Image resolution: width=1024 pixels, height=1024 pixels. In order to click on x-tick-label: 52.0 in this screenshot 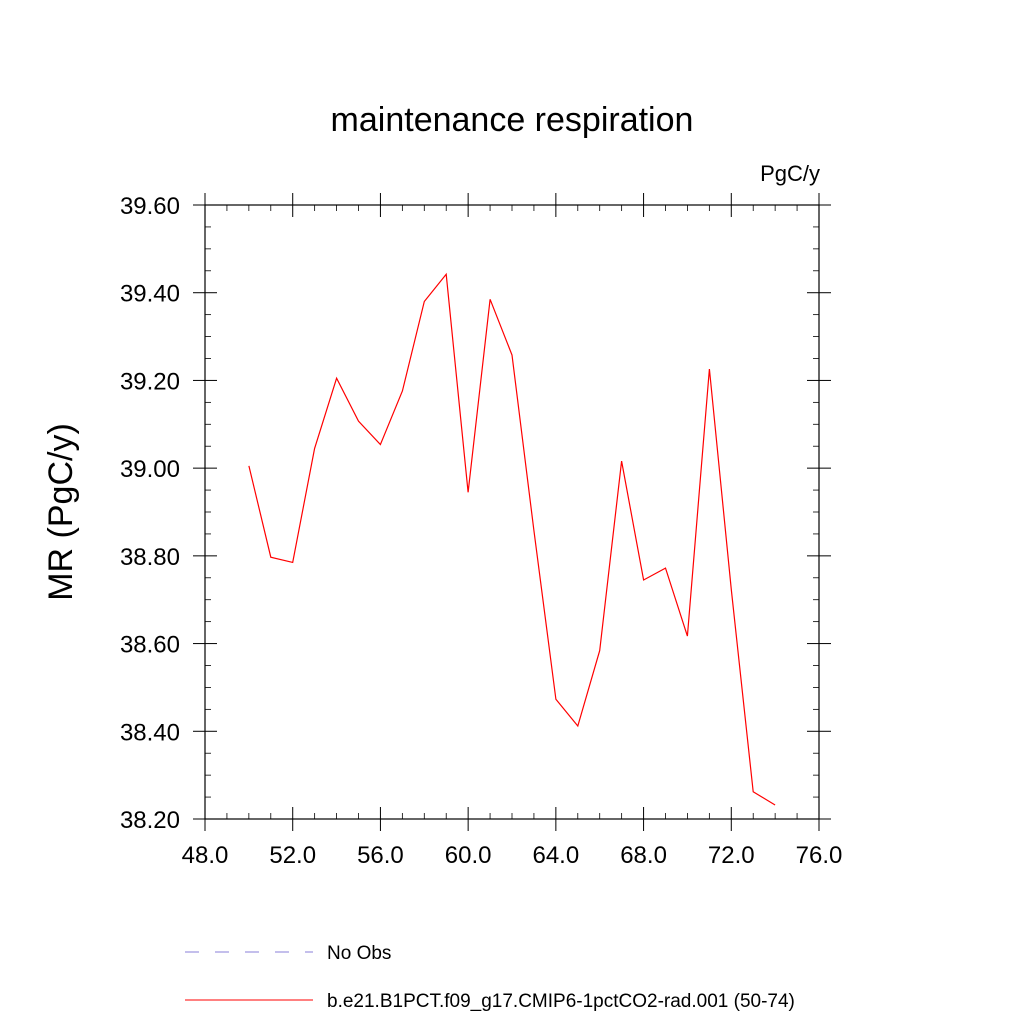, I will do `click(292, 855)`.